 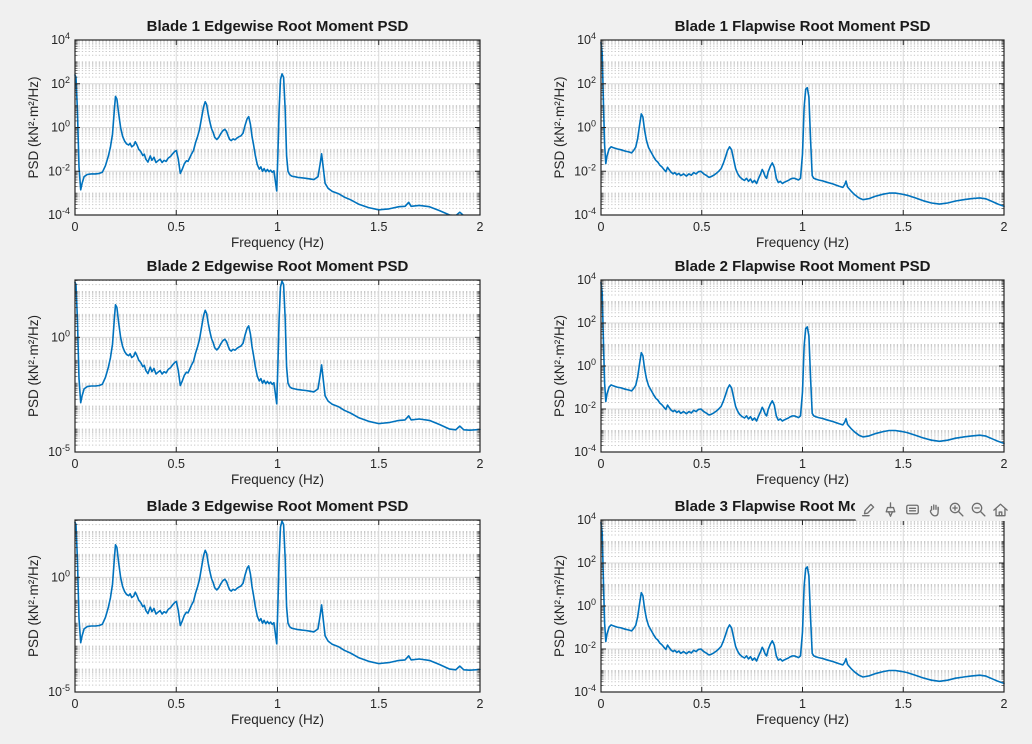 I want to click on brush-icon, so click(x=890, y=509).